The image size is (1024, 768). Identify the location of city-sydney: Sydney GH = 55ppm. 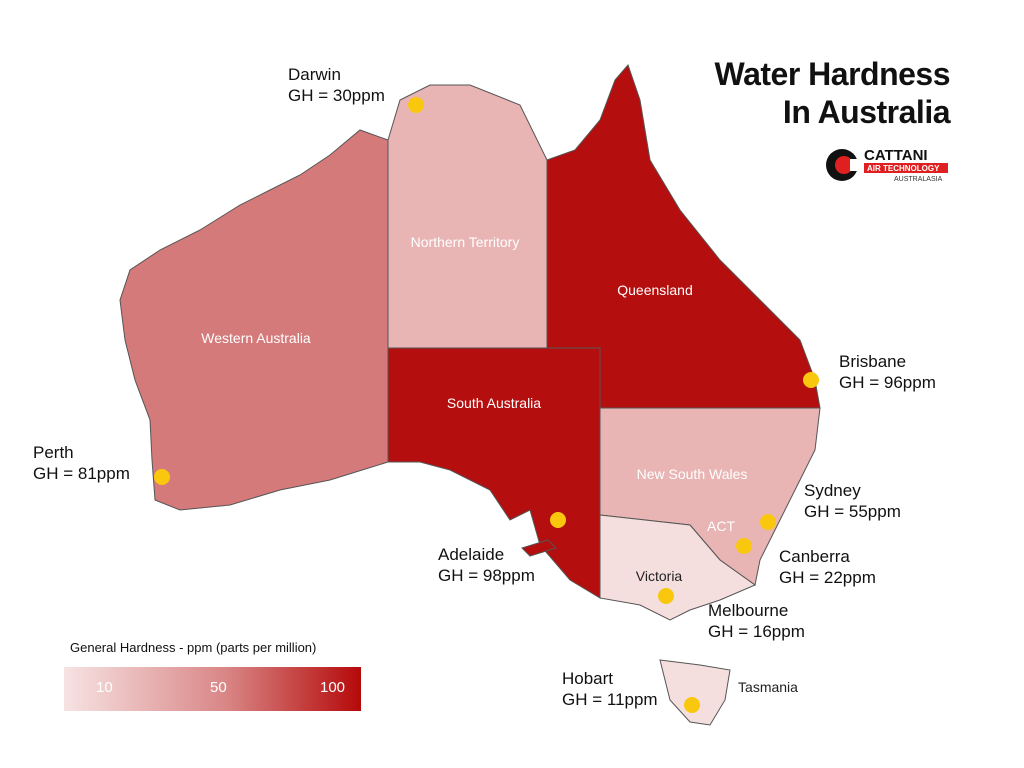
(852, 501).